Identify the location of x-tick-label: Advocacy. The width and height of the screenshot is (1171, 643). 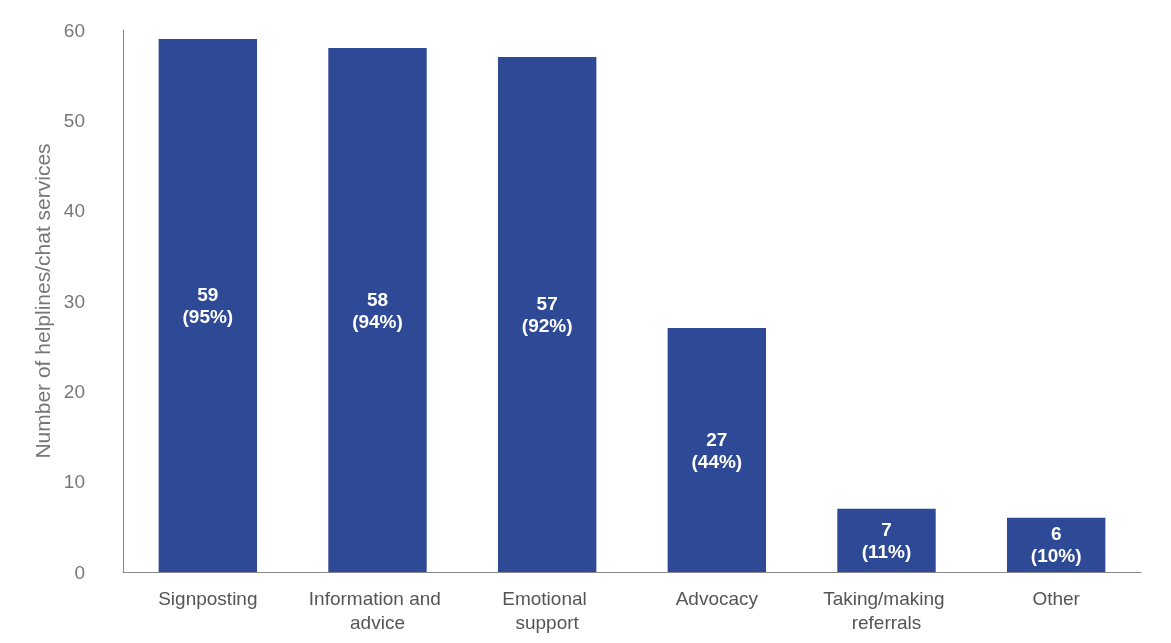
(717, 598).